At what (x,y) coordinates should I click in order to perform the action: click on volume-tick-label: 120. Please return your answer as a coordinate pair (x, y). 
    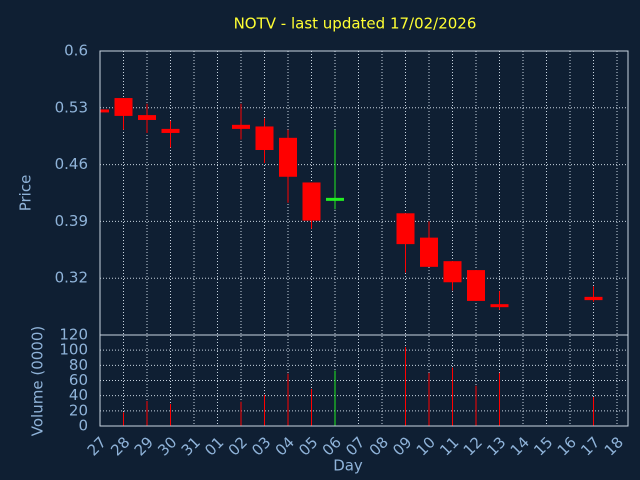
    Looking at the image, I should click on (73, 335).